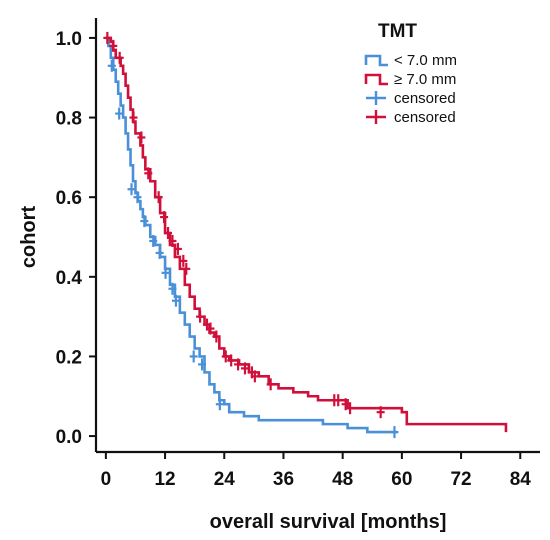 This screenshot has height=540, width=550. What do you see at coordinates (283, 479) in the screenshot?
I see `x-tick-label: 36` at bounding box center [283, 479].